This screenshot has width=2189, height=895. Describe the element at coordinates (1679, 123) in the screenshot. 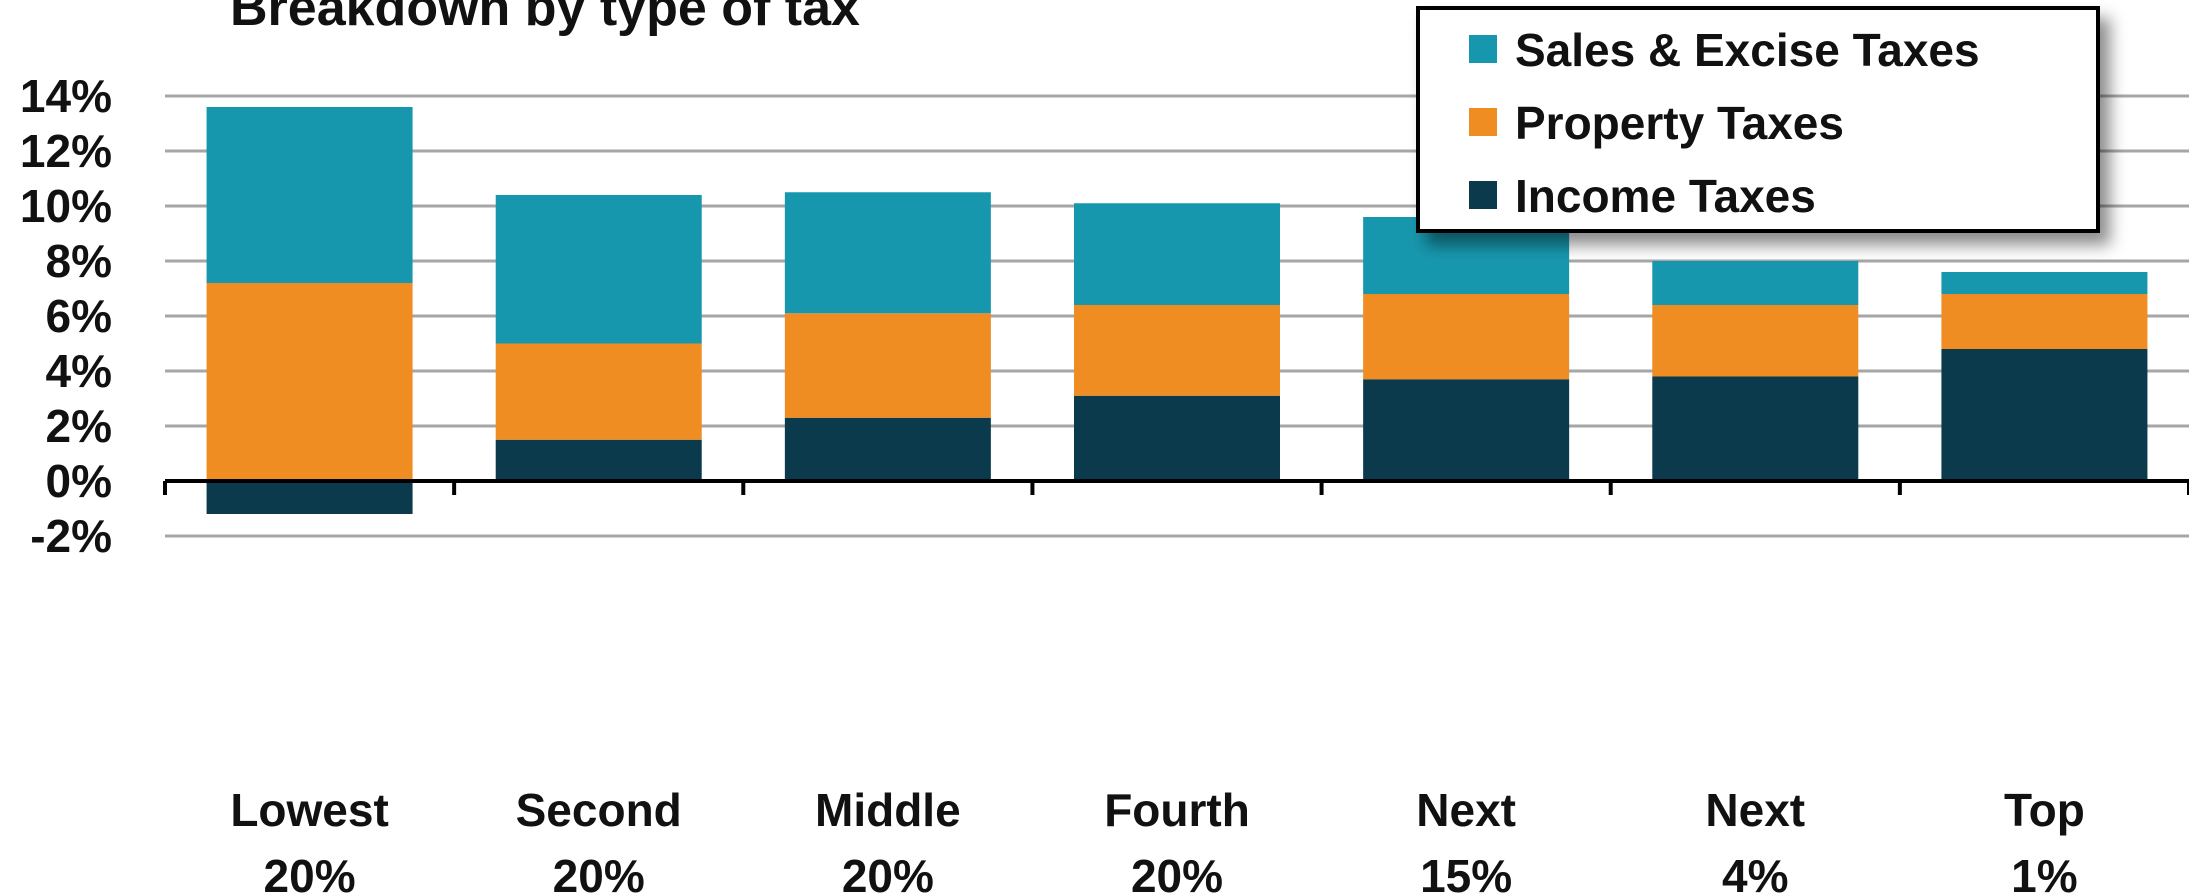

I see `legend-label: Property Taxes` at that location.